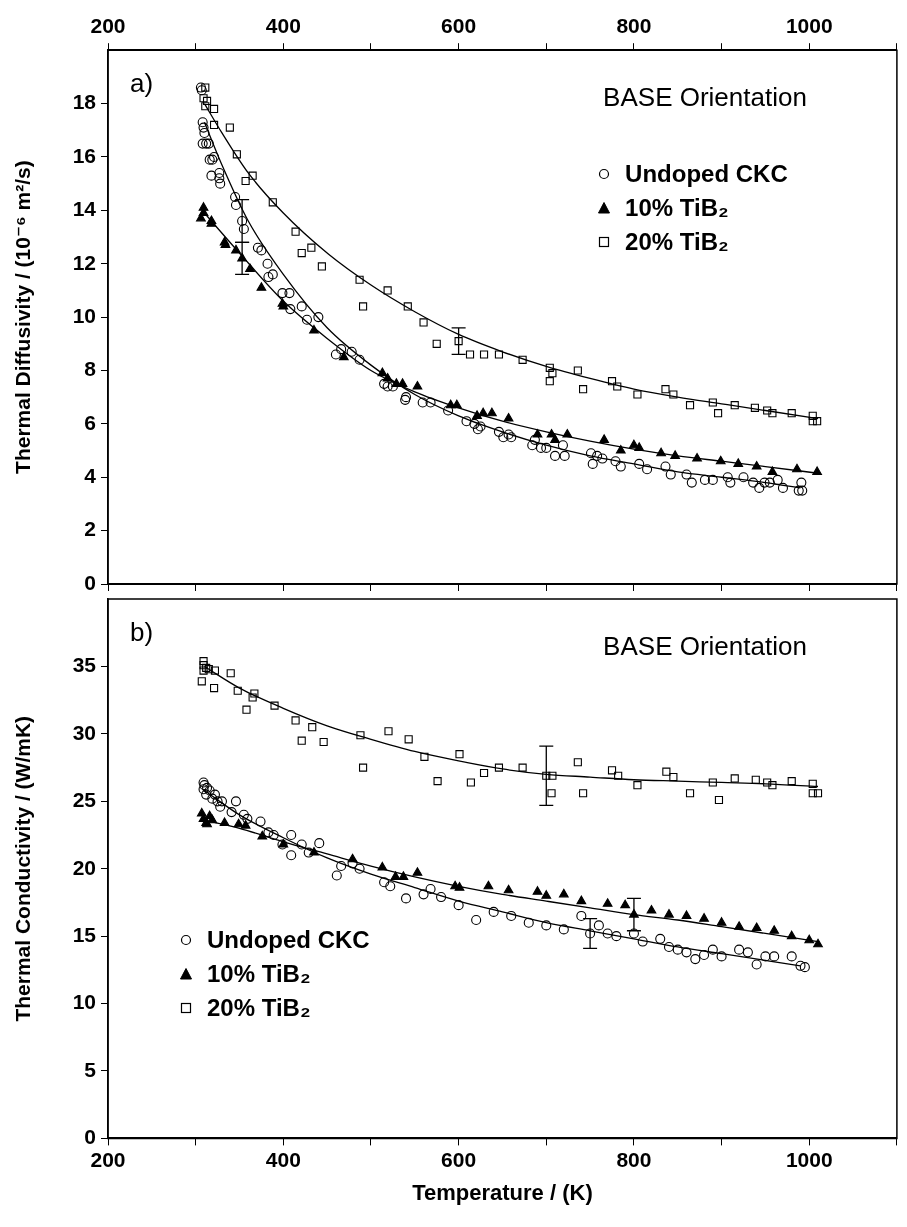  I want to click on x-axis-title: Temperature / (K), so click(502, 1192).